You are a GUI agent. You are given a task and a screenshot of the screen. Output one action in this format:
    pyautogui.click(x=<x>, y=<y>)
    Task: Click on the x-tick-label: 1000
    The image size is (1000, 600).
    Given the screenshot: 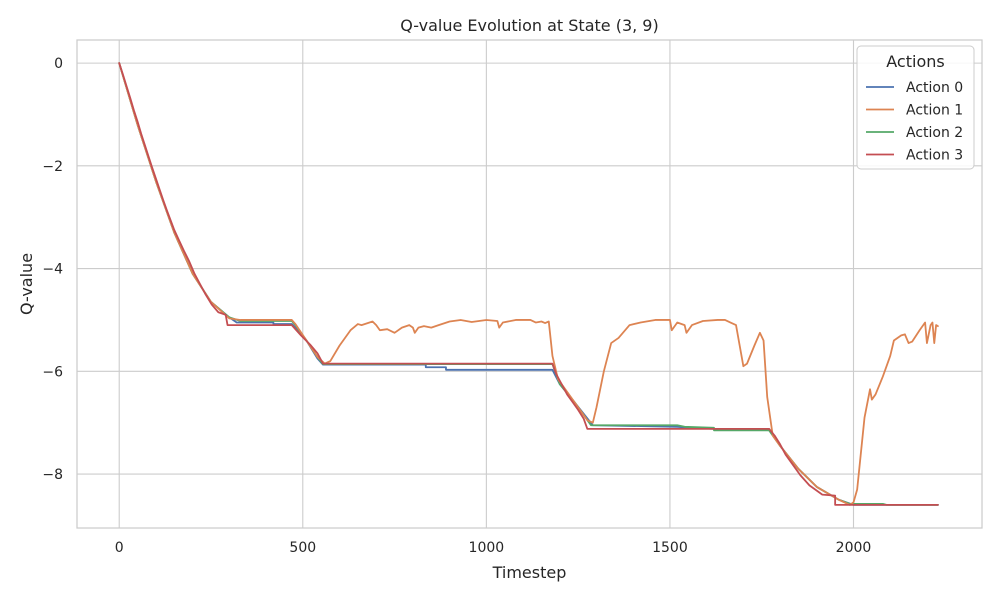 What is the action you would take?
    pyautogui.click(x=487, y=548)
    